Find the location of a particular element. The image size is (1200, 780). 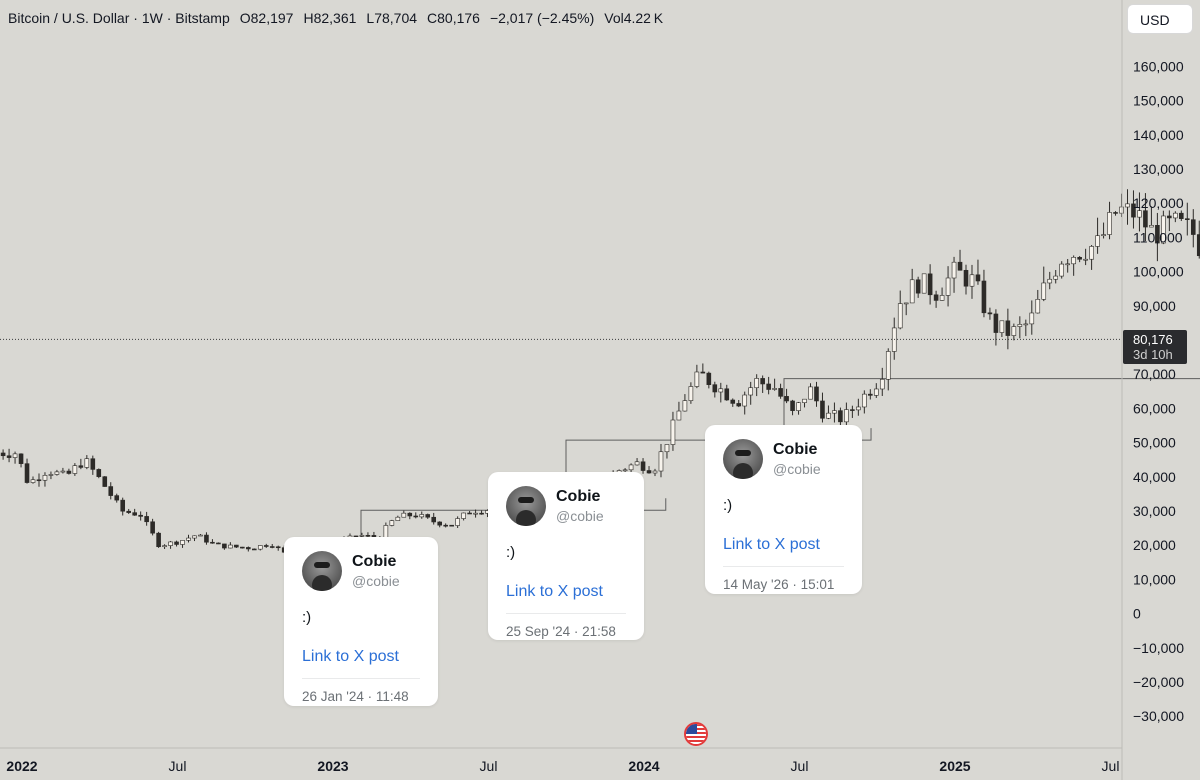

price-axis-label: 150,000 is located at coordinates (1158, 101).